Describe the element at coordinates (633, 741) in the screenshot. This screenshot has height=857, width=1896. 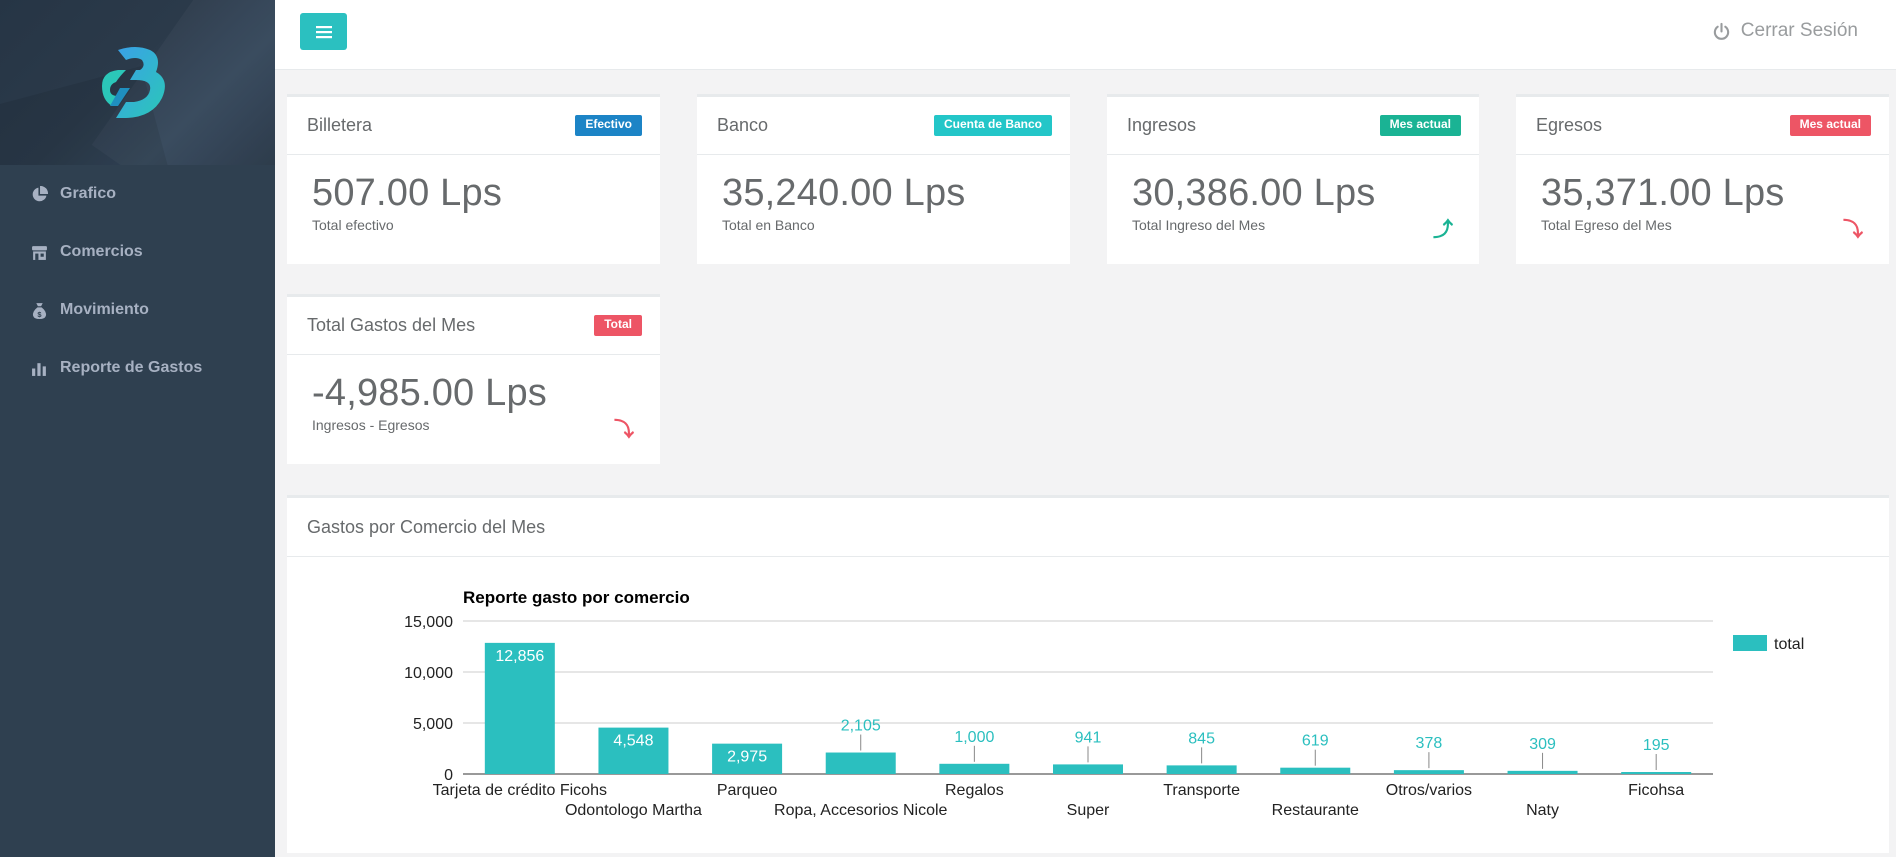
I see `data-label: 4,548` at that location.